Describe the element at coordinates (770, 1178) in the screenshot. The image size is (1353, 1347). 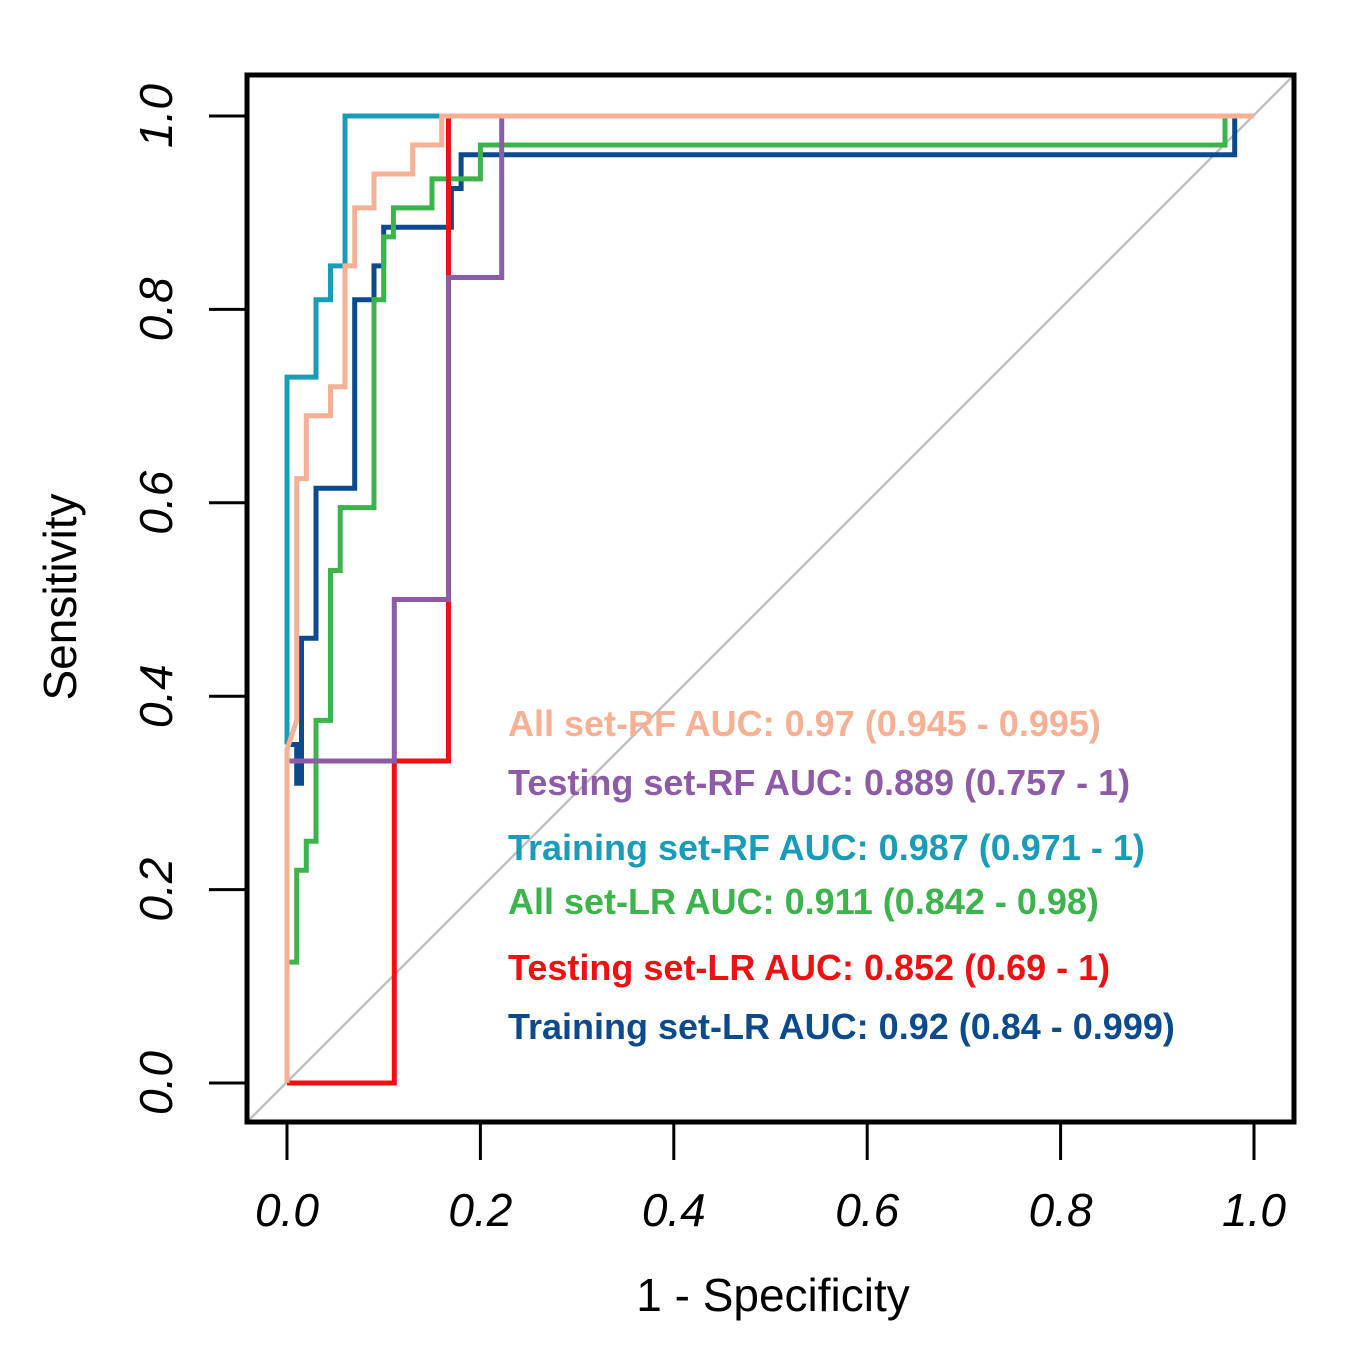
I see `x-axis: 0.0 0.2 0.4 0.6 0.8 1.0` at that location.